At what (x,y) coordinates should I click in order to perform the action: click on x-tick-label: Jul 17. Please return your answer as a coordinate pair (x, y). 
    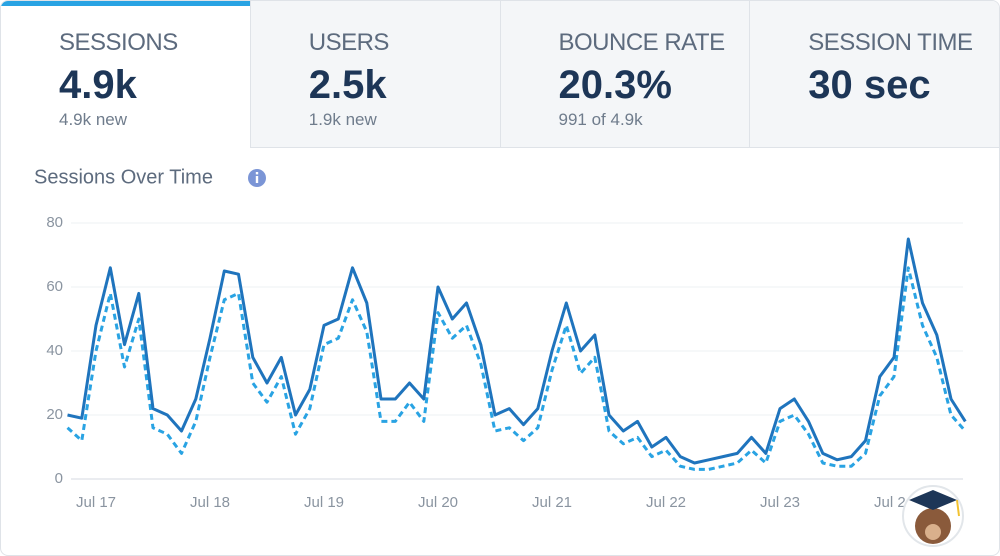
    Looking at the image, I should click on (96, 502).